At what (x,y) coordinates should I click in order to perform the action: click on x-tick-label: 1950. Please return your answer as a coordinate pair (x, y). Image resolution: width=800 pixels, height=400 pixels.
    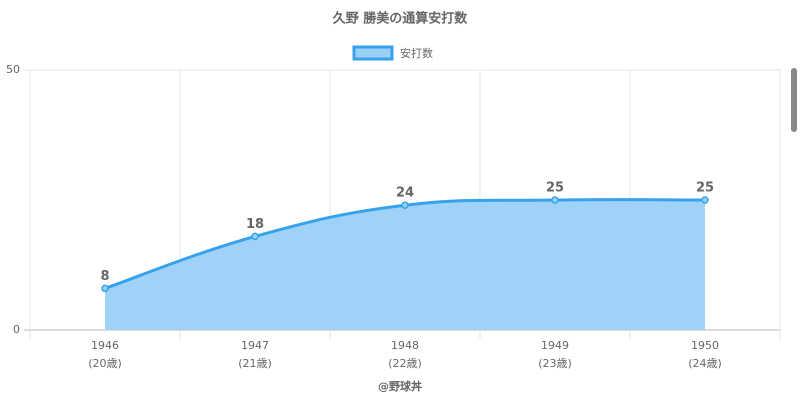
    Looking at the image, I should click on (705, 345).